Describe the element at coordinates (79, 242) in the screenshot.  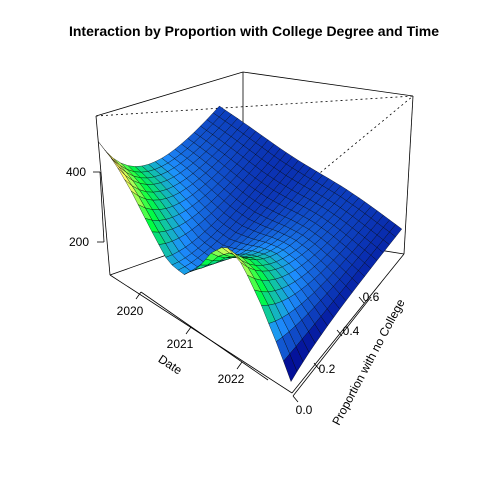
I see `z-tick-label: 200` at that location.